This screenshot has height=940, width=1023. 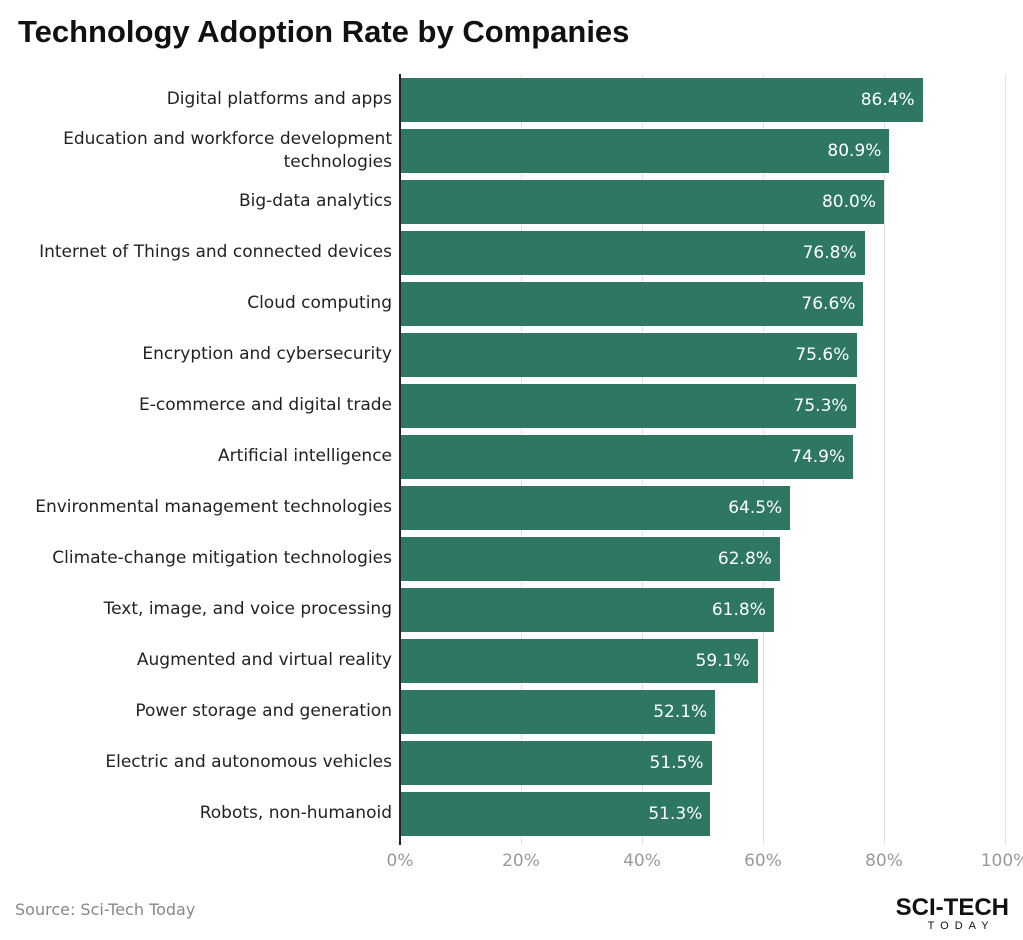 What do you see at coordinates (887, 99) in the screenshot?
I see `value-label: 86.4%` at bounding box center [887, 99].